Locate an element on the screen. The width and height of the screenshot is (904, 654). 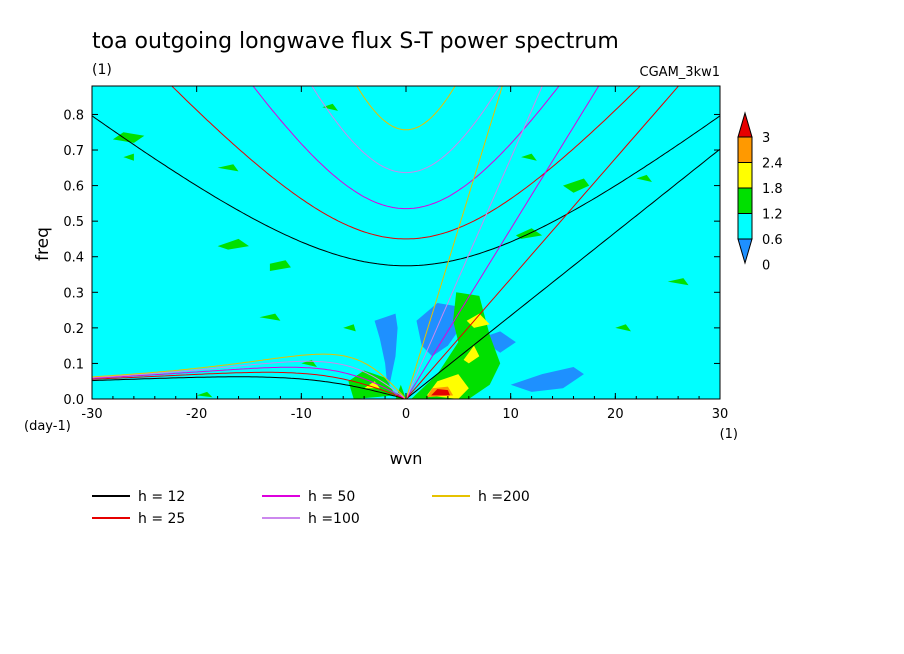
x-tick-label: -20 is located at coordinates (196, 414).